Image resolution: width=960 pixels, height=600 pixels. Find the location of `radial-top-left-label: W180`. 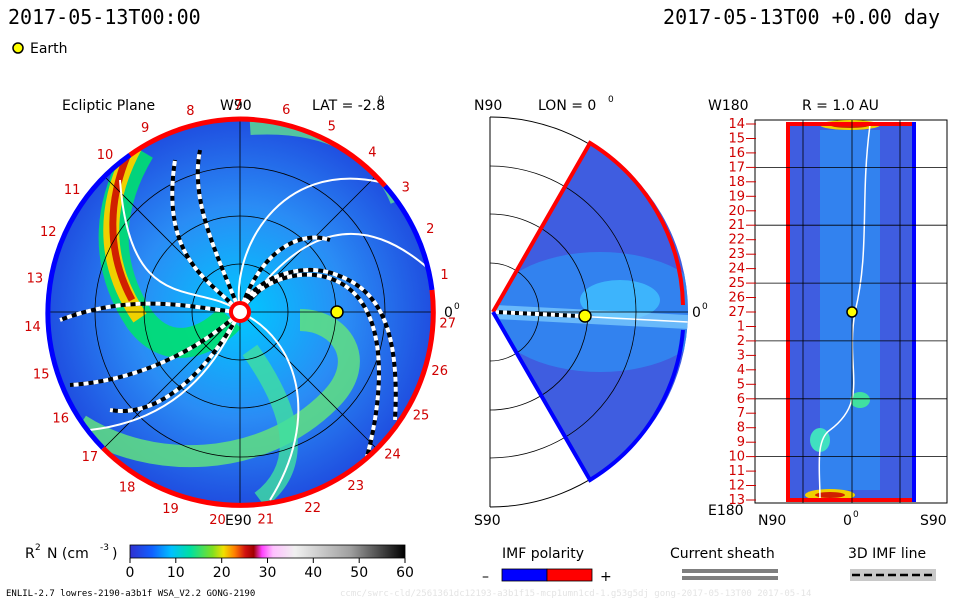

radial-top-left-label: W180 is located at coordinates (728, 106).